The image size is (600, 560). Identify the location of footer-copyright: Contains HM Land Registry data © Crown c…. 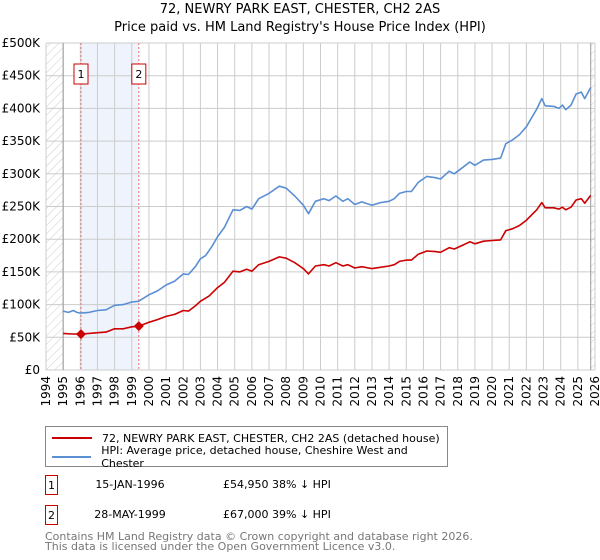
(259, 536).